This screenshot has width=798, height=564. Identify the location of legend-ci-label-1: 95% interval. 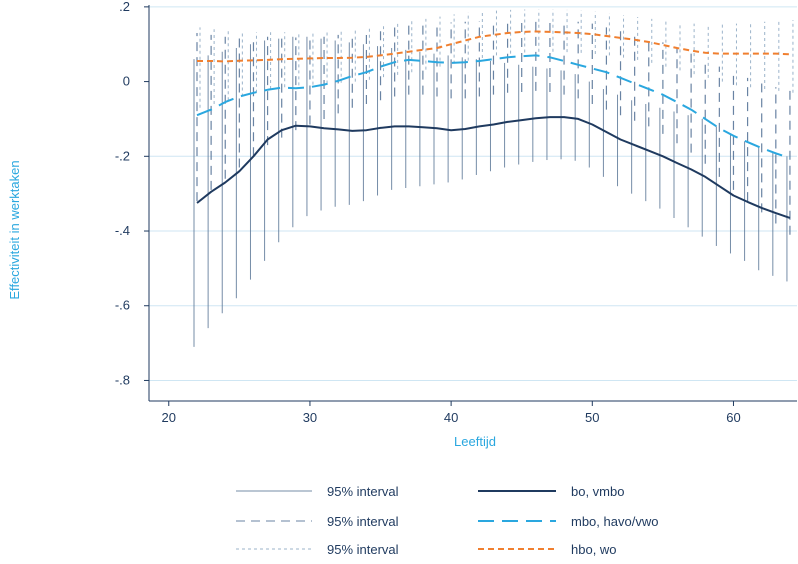
(363, 521).